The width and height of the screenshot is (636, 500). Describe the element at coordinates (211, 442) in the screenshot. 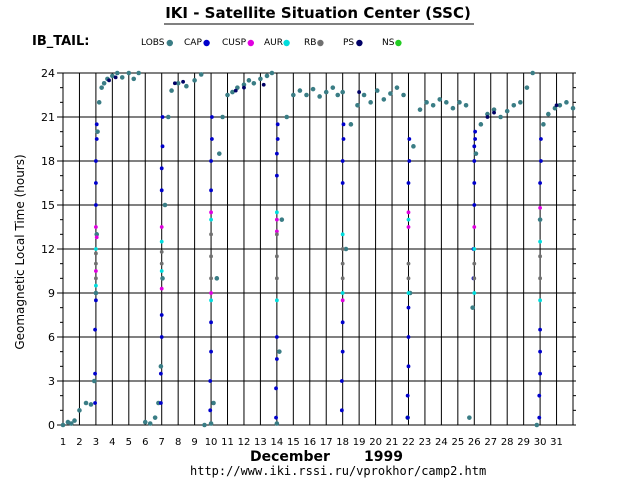

I see `x-tick-label: 10` at that location.